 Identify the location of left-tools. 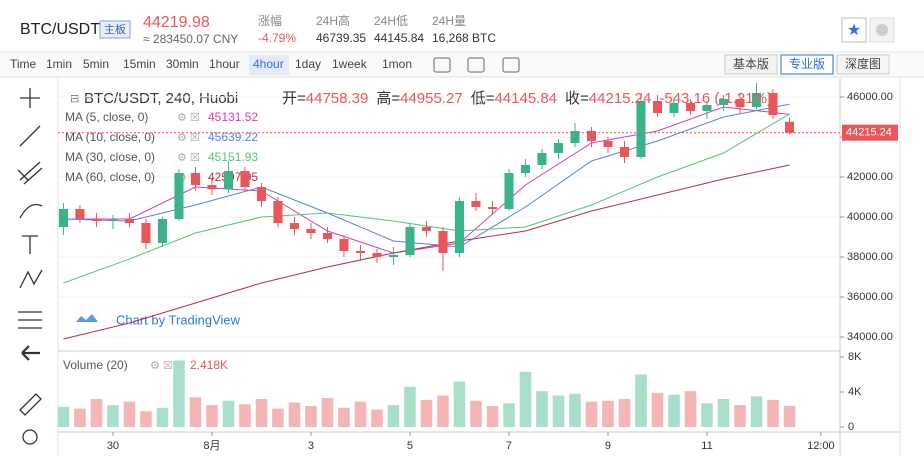
(30, 266).